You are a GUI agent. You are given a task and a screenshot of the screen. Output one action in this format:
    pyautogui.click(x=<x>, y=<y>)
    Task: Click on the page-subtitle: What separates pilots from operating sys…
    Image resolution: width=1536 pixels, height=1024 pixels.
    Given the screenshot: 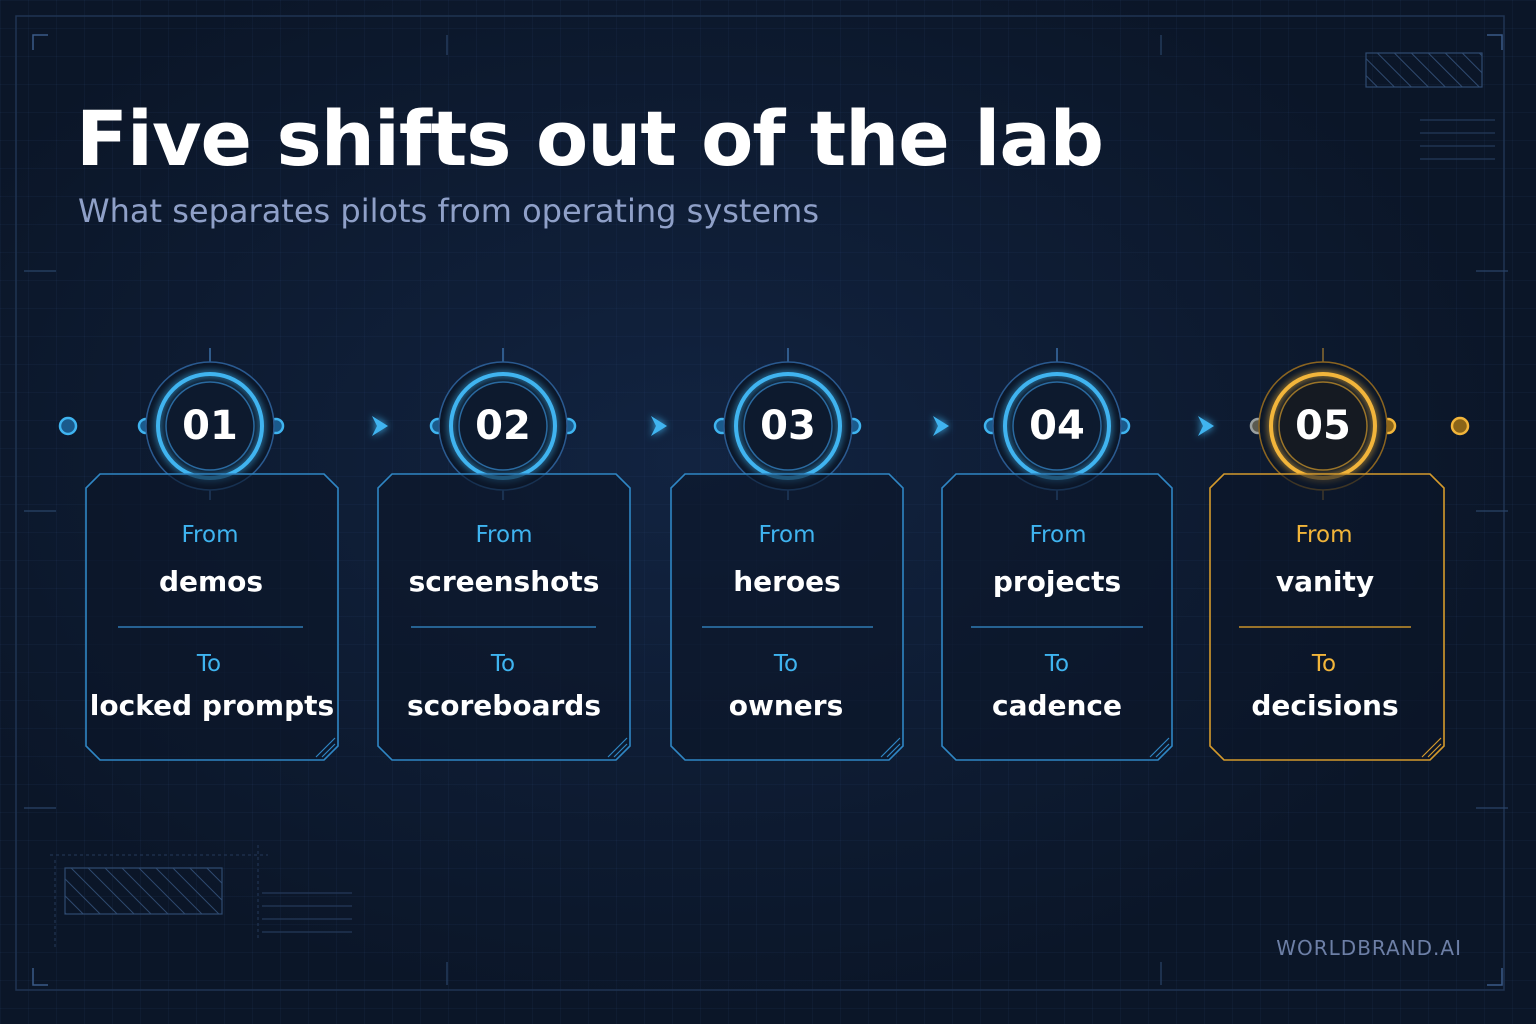 What is the action you would take?
    pyautogui.click(x=448, y=211)
    